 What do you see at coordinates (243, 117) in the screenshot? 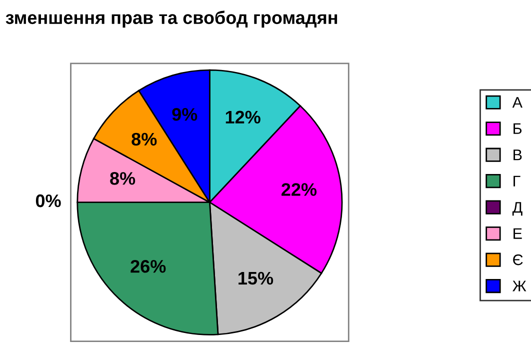
I see `data-label: 12%` at bounding box center [243, 117].